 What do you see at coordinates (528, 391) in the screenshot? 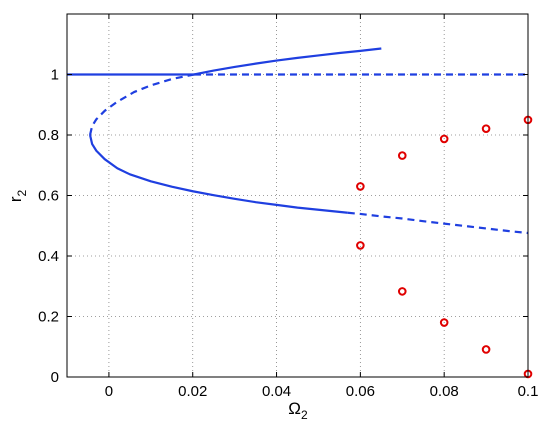
I see `x-tick-label: 0.1` at bounding box center [528, 391].